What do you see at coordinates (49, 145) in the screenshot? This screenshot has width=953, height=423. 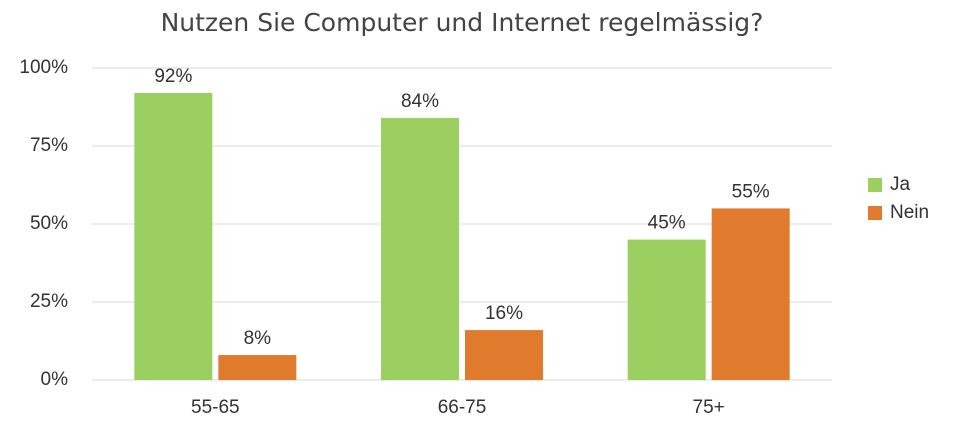 I see `y-tick-label: 75%` at bounding box center [49, 145].